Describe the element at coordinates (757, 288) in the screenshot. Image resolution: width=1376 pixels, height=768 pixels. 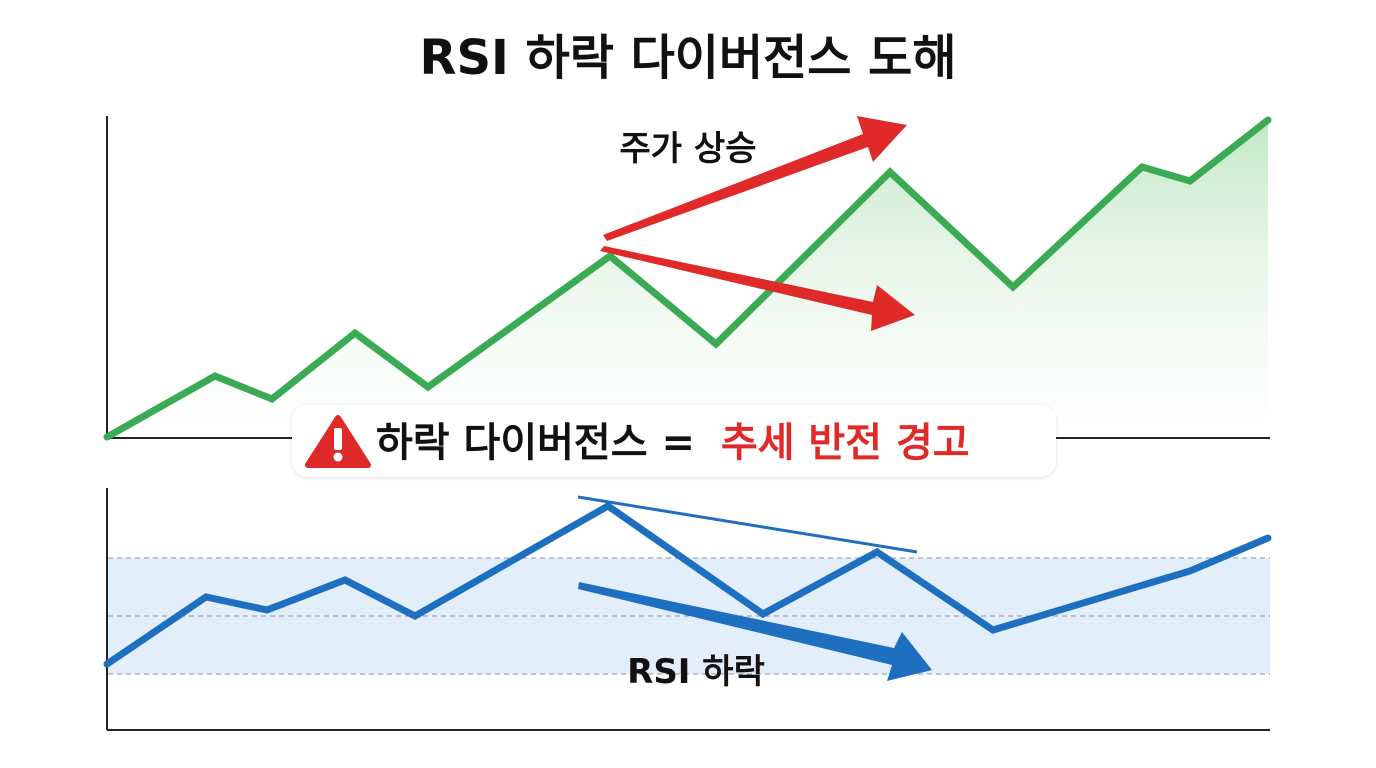
I see `rsi-falling-red-arrow` at that location.